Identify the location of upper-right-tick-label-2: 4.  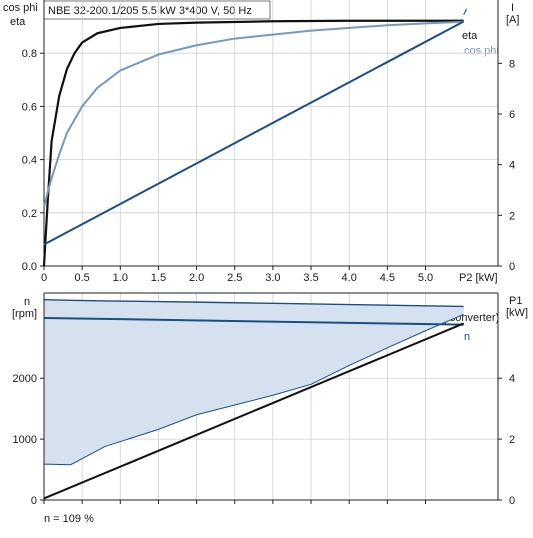
(512, 166).